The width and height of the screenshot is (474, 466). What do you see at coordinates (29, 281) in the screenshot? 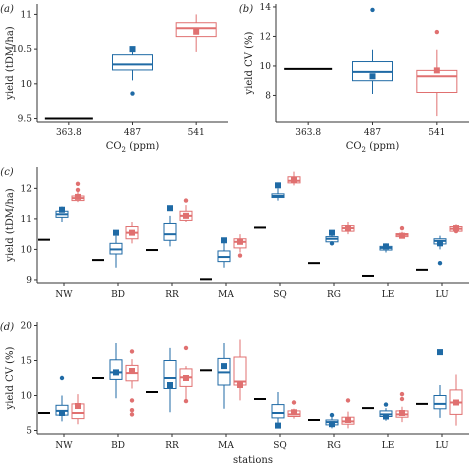
I see `y-tick-label: 9` at bounding box center [29, 281].